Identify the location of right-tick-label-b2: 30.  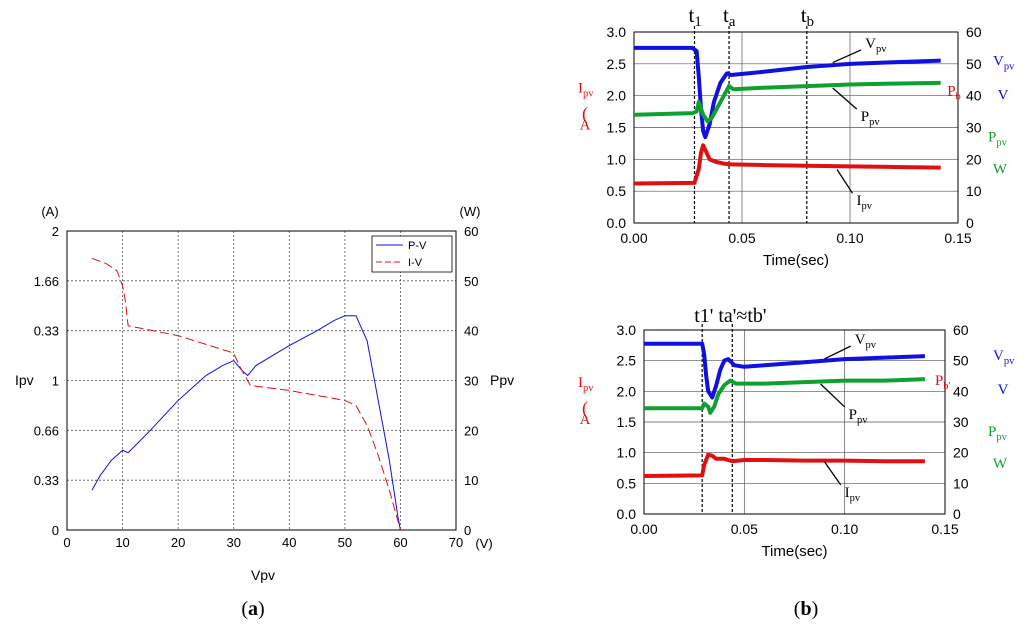
(961, 422).